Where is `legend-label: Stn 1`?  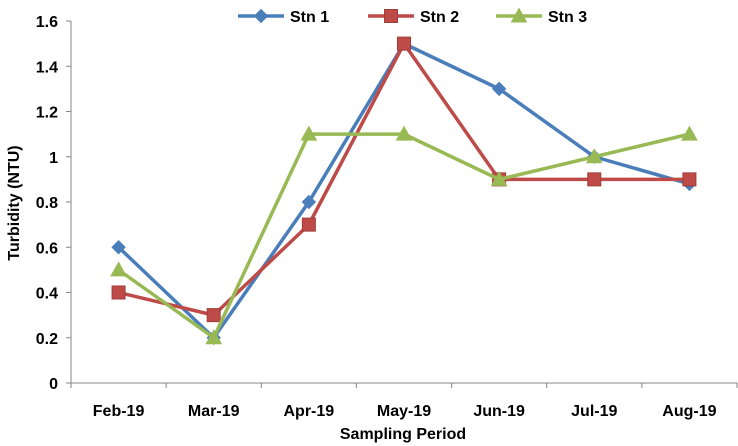
legend-label: Stn 1 is located at coordinates (309, 17).